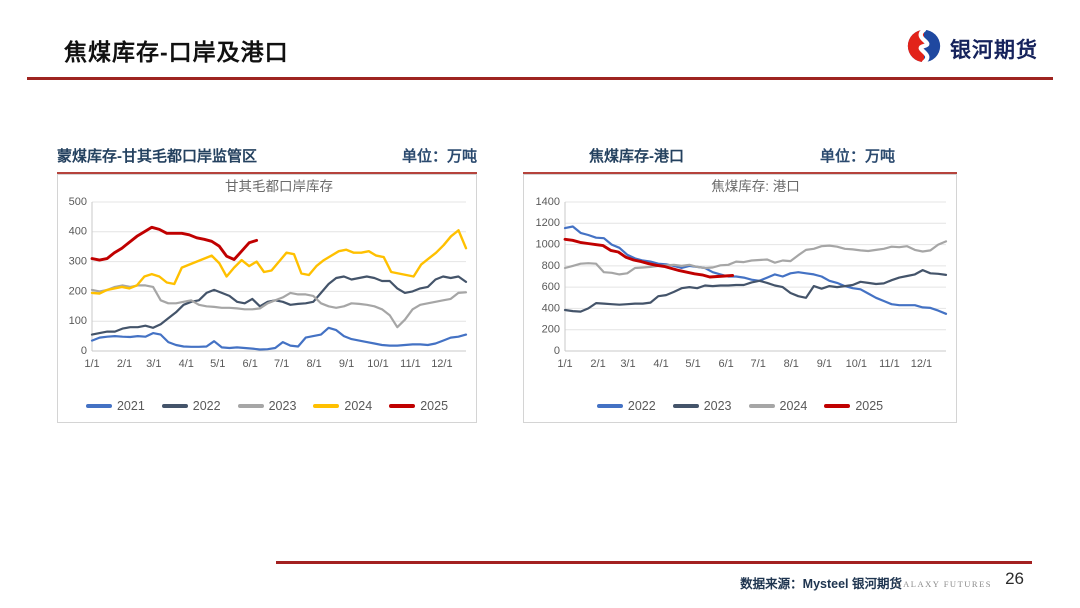 The height and width of the screenshot is (608, 1080). I want to click on svg-text: 甘其毛都口岸库存, so click(279, 186).